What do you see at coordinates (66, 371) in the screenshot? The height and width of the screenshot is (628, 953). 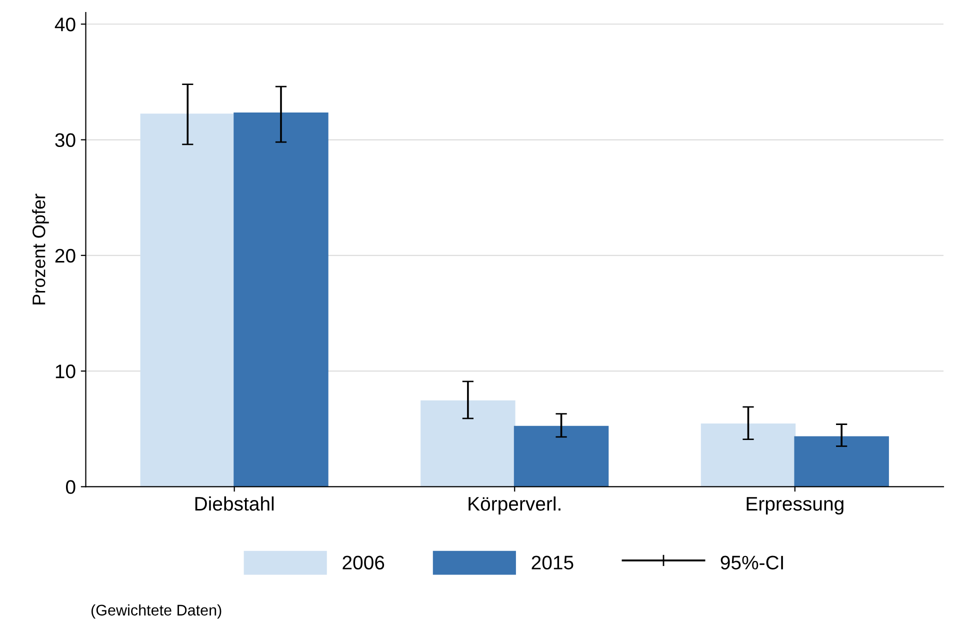 I see `y-tick-label: 10` at bounding box center [66, 371].